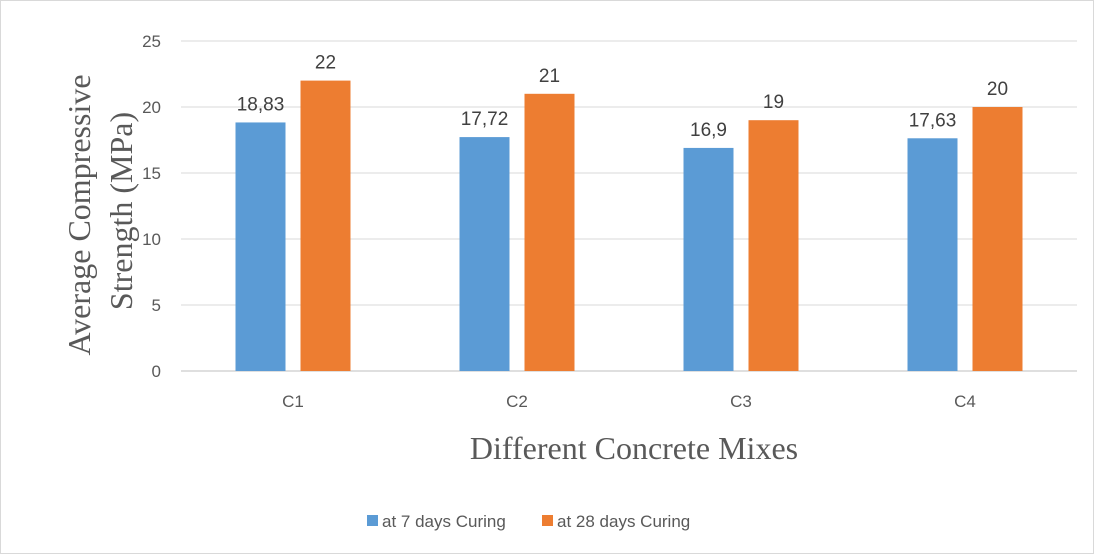 This screenshot has width=1094, height=555. Describe the element at coordinates (741, 401) in the screenshot. I see `x-tick-label: C3` at that location.